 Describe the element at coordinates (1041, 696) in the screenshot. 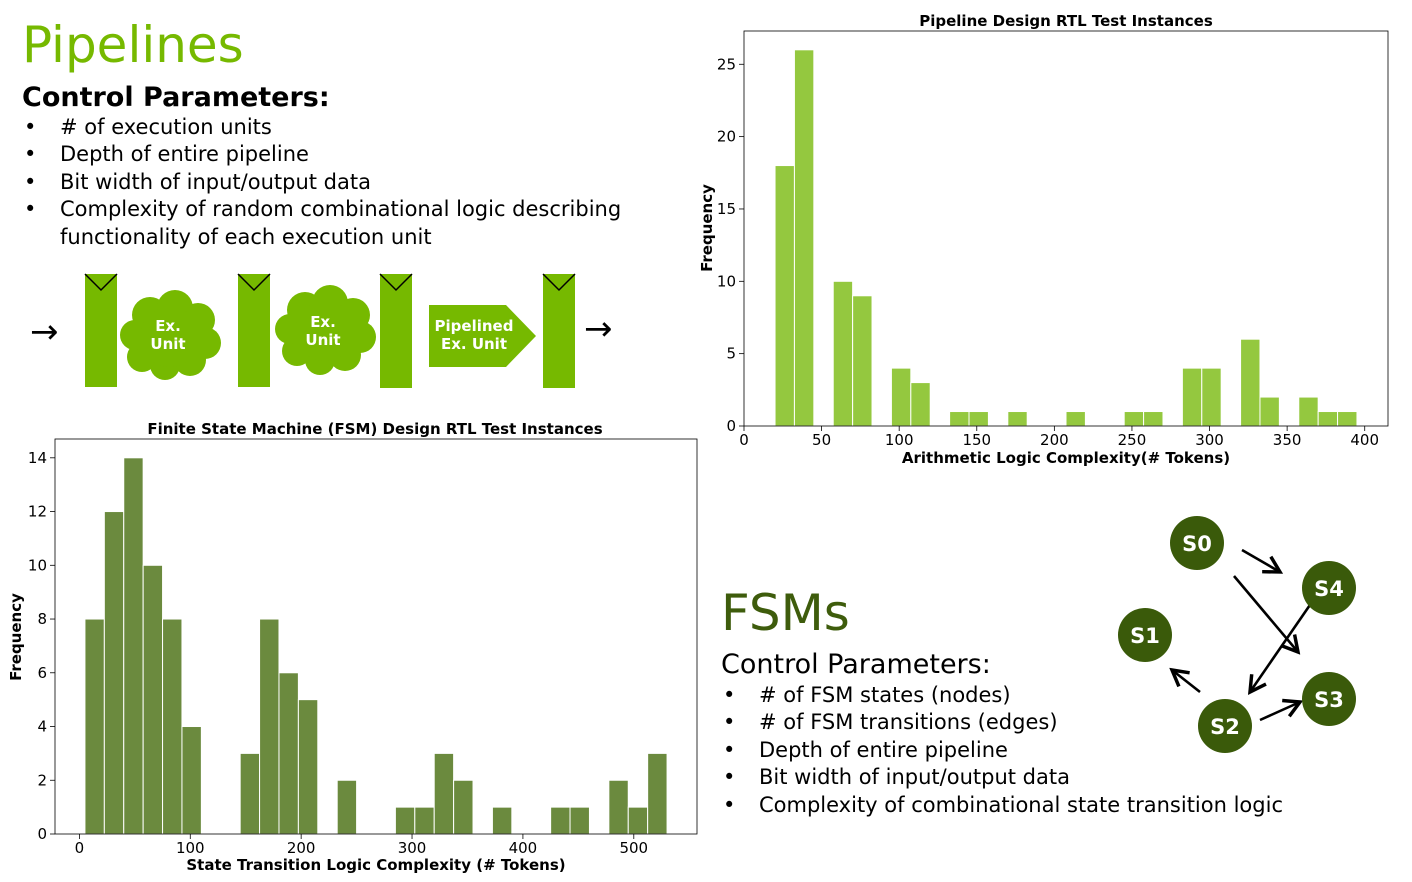

I see `fsms-param-item: # of FSM states (nodes)` at that location.